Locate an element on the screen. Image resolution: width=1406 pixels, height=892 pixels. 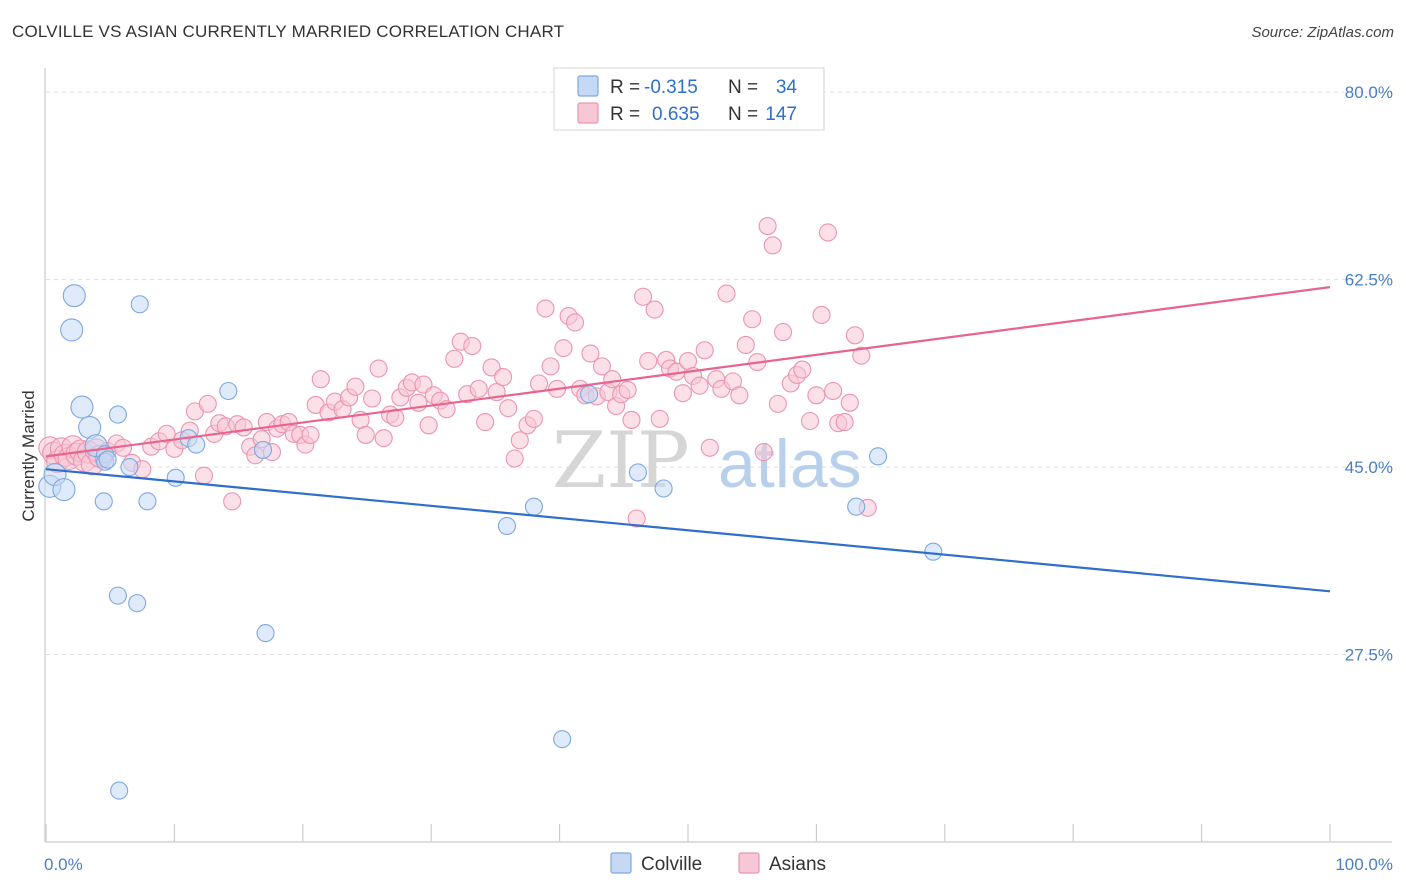
legend-n-value-colville: 34 is located at coordinates (787, 87).